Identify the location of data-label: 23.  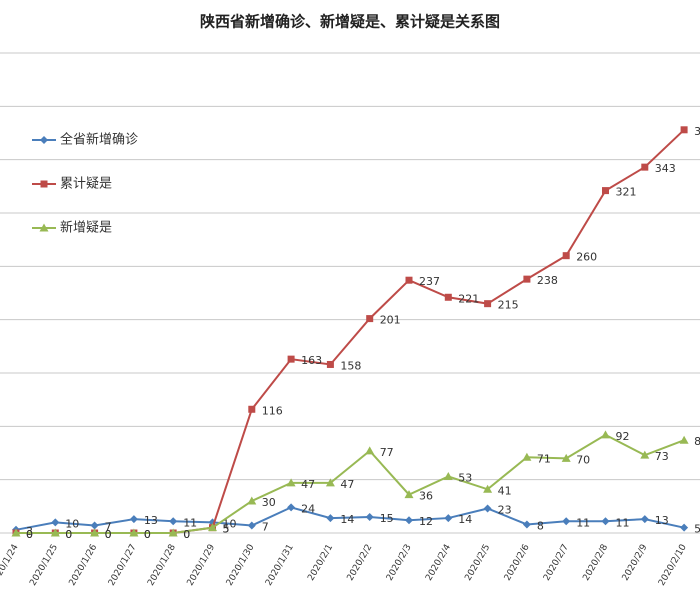
(505, 509).